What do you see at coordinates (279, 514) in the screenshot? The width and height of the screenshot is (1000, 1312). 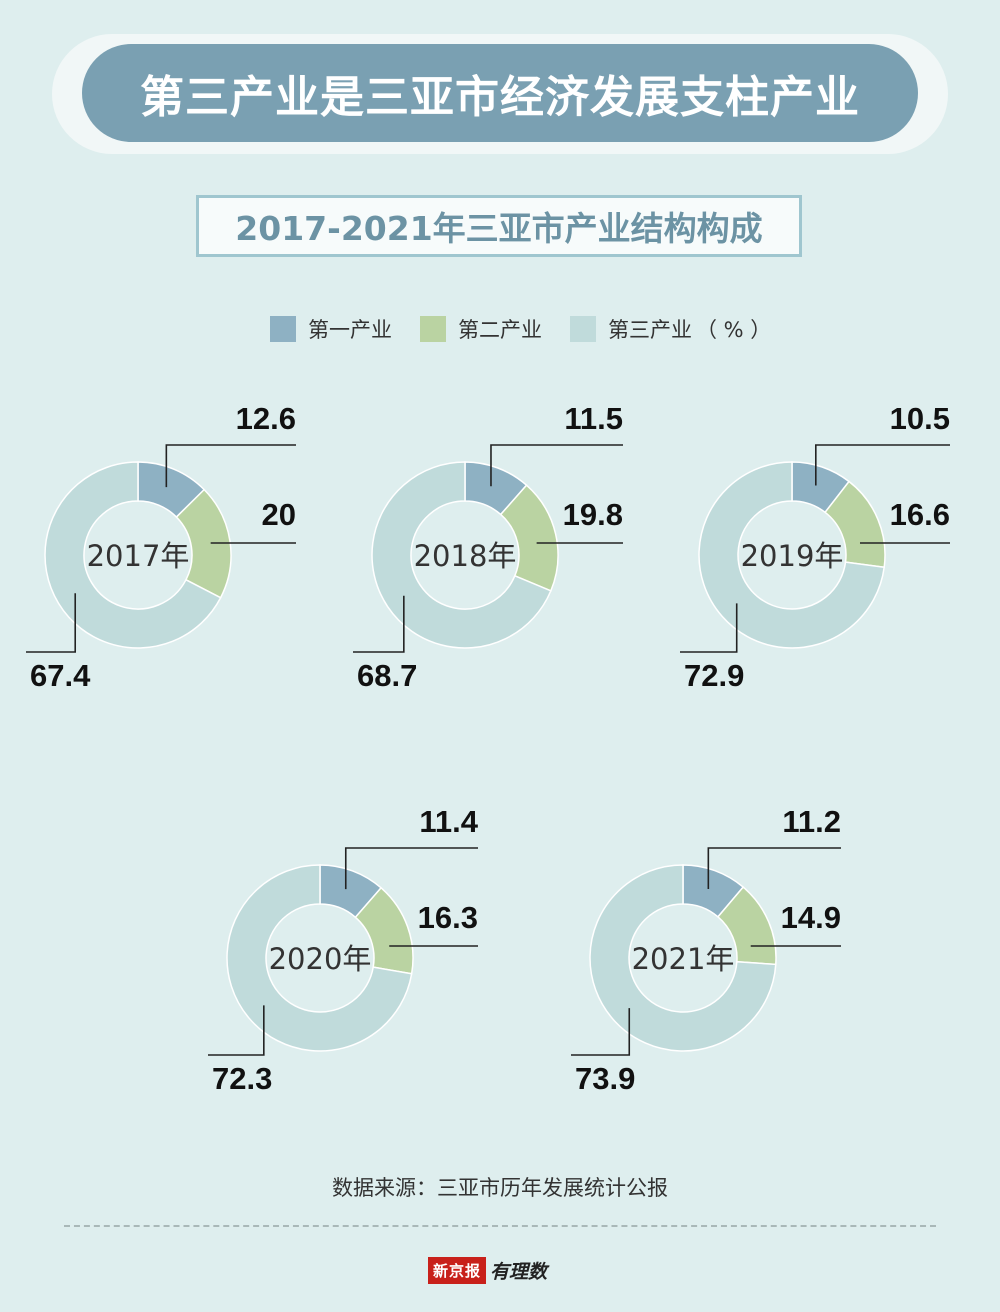 I see `value-label-secondary: 20` at bounding box center [279, 514].